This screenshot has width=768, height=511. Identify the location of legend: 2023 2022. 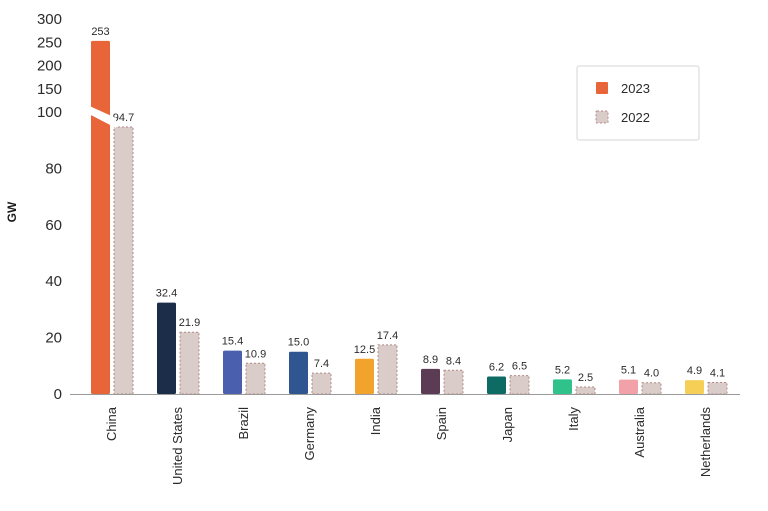
(638, 103).